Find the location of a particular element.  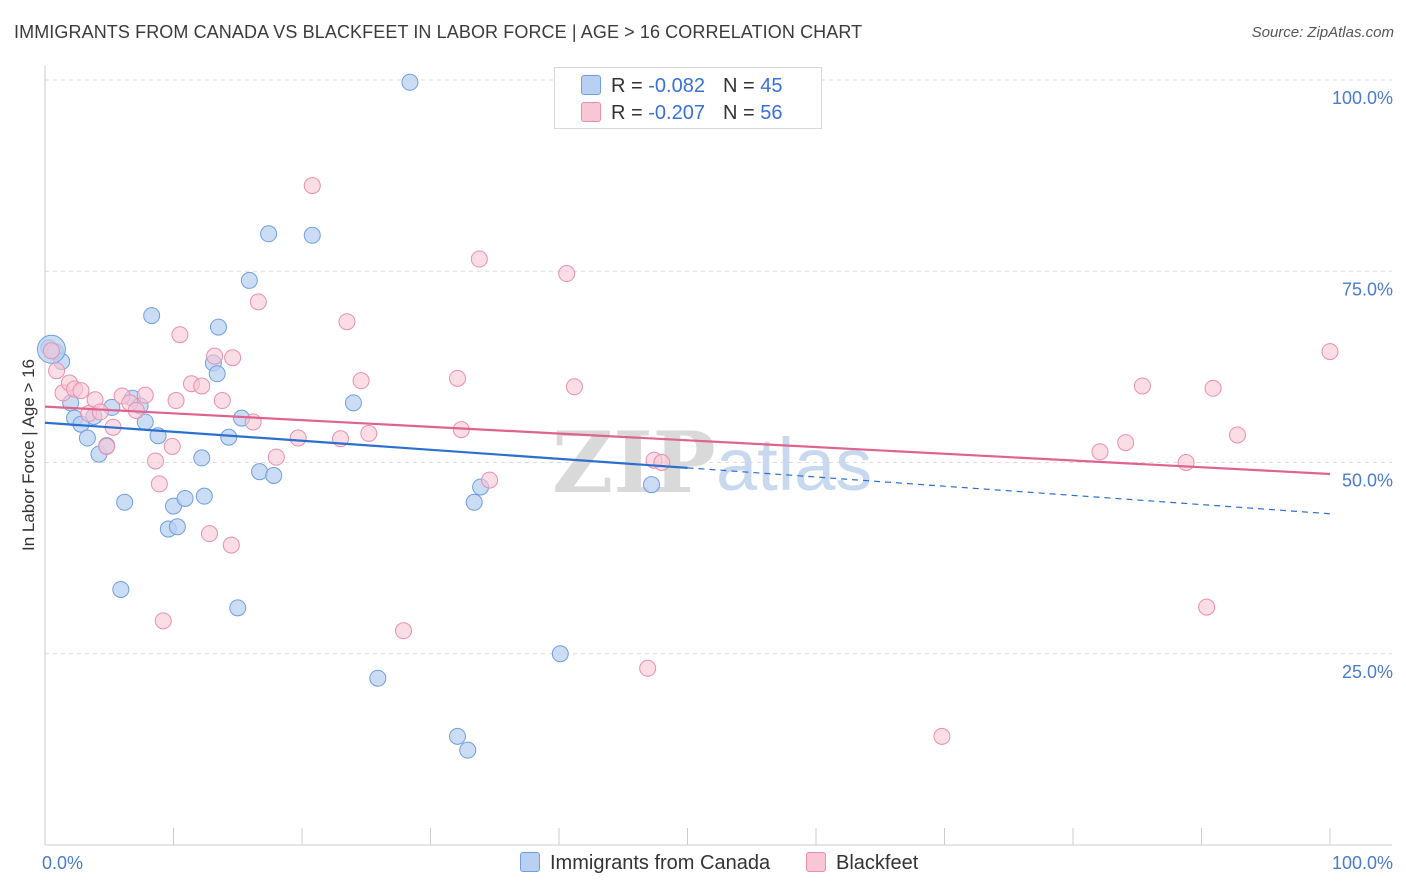

legend-swatch-canada is located at coordinates (591, 85).